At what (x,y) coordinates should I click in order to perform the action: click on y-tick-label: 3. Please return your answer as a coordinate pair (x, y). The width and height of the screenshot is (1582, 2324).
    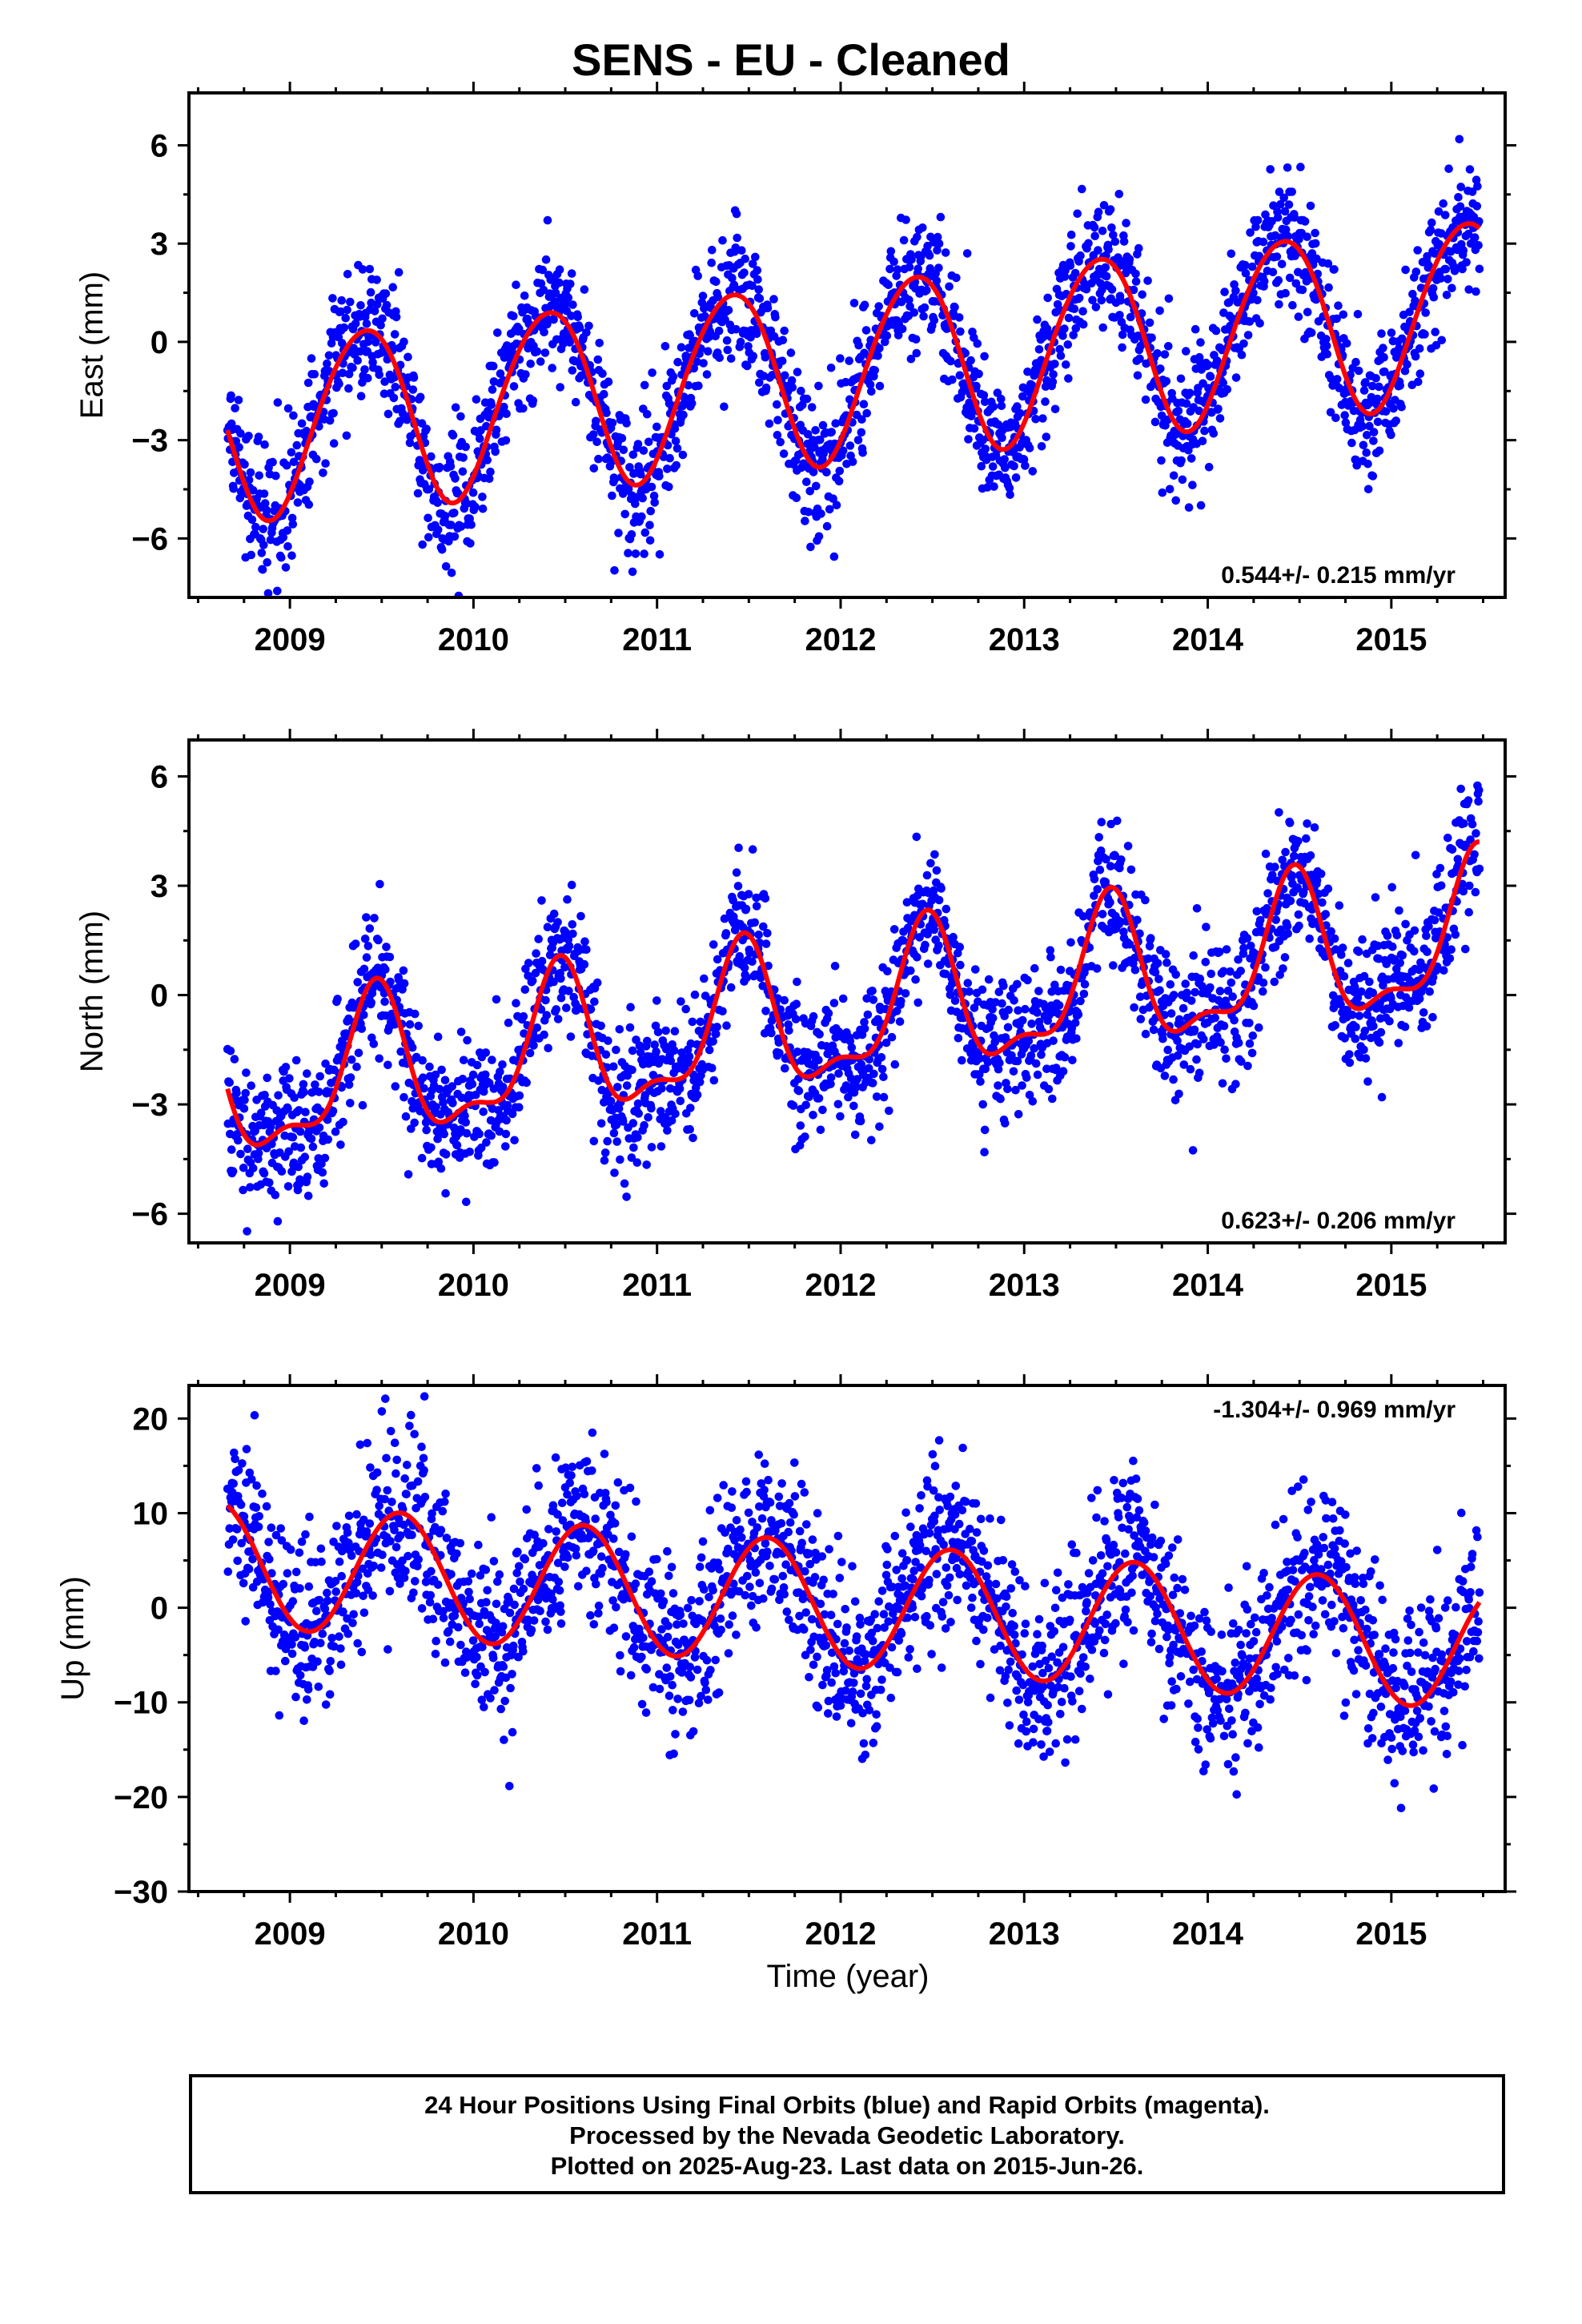
    Looking at the image, I should click on (159, 245).